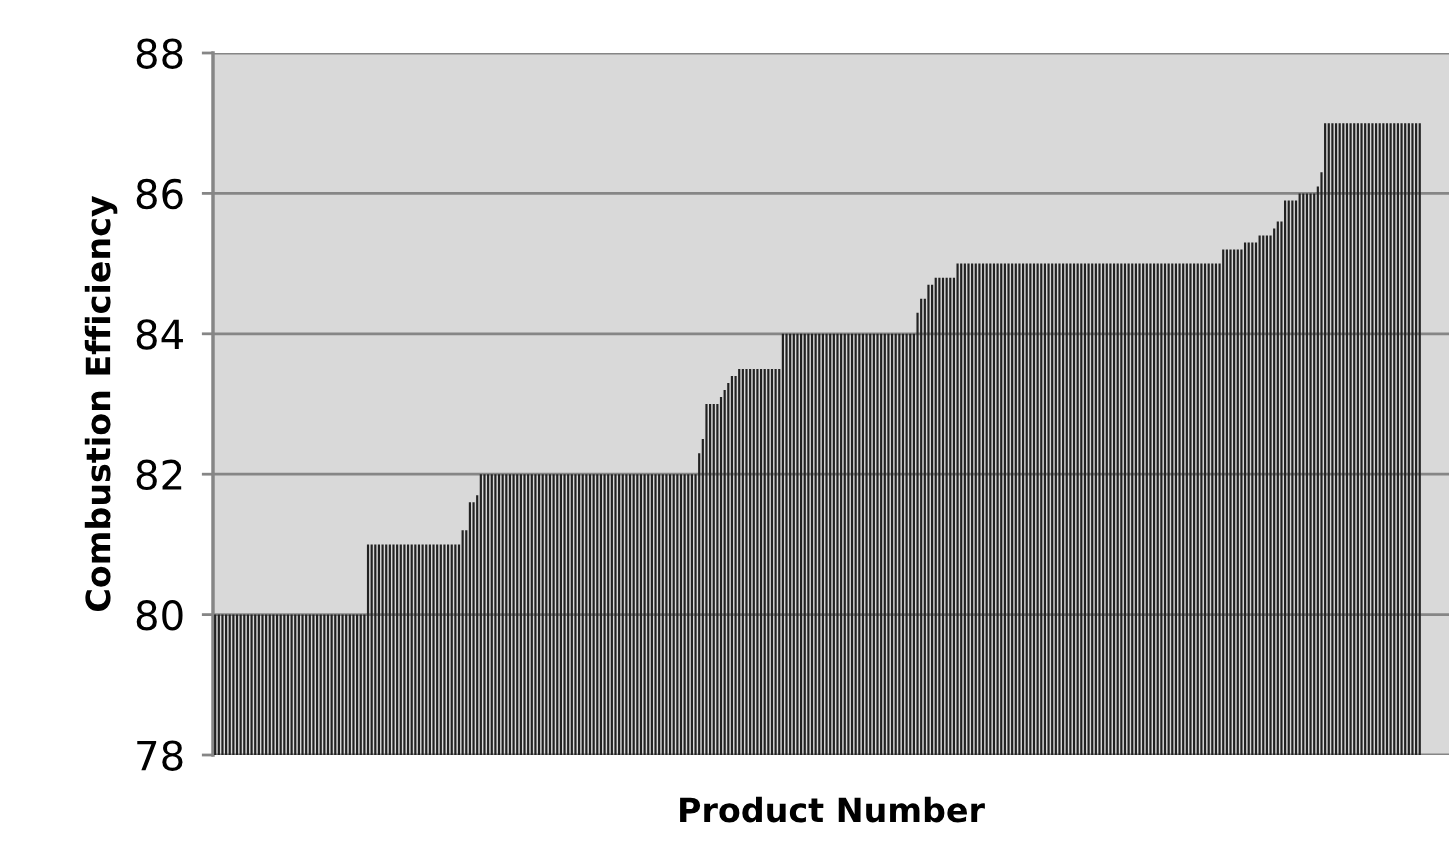  What do you see at coordinates (832, 809) in the screenshot?
I see `x-axis-title: Product Number` at bounding box center [832, 809].